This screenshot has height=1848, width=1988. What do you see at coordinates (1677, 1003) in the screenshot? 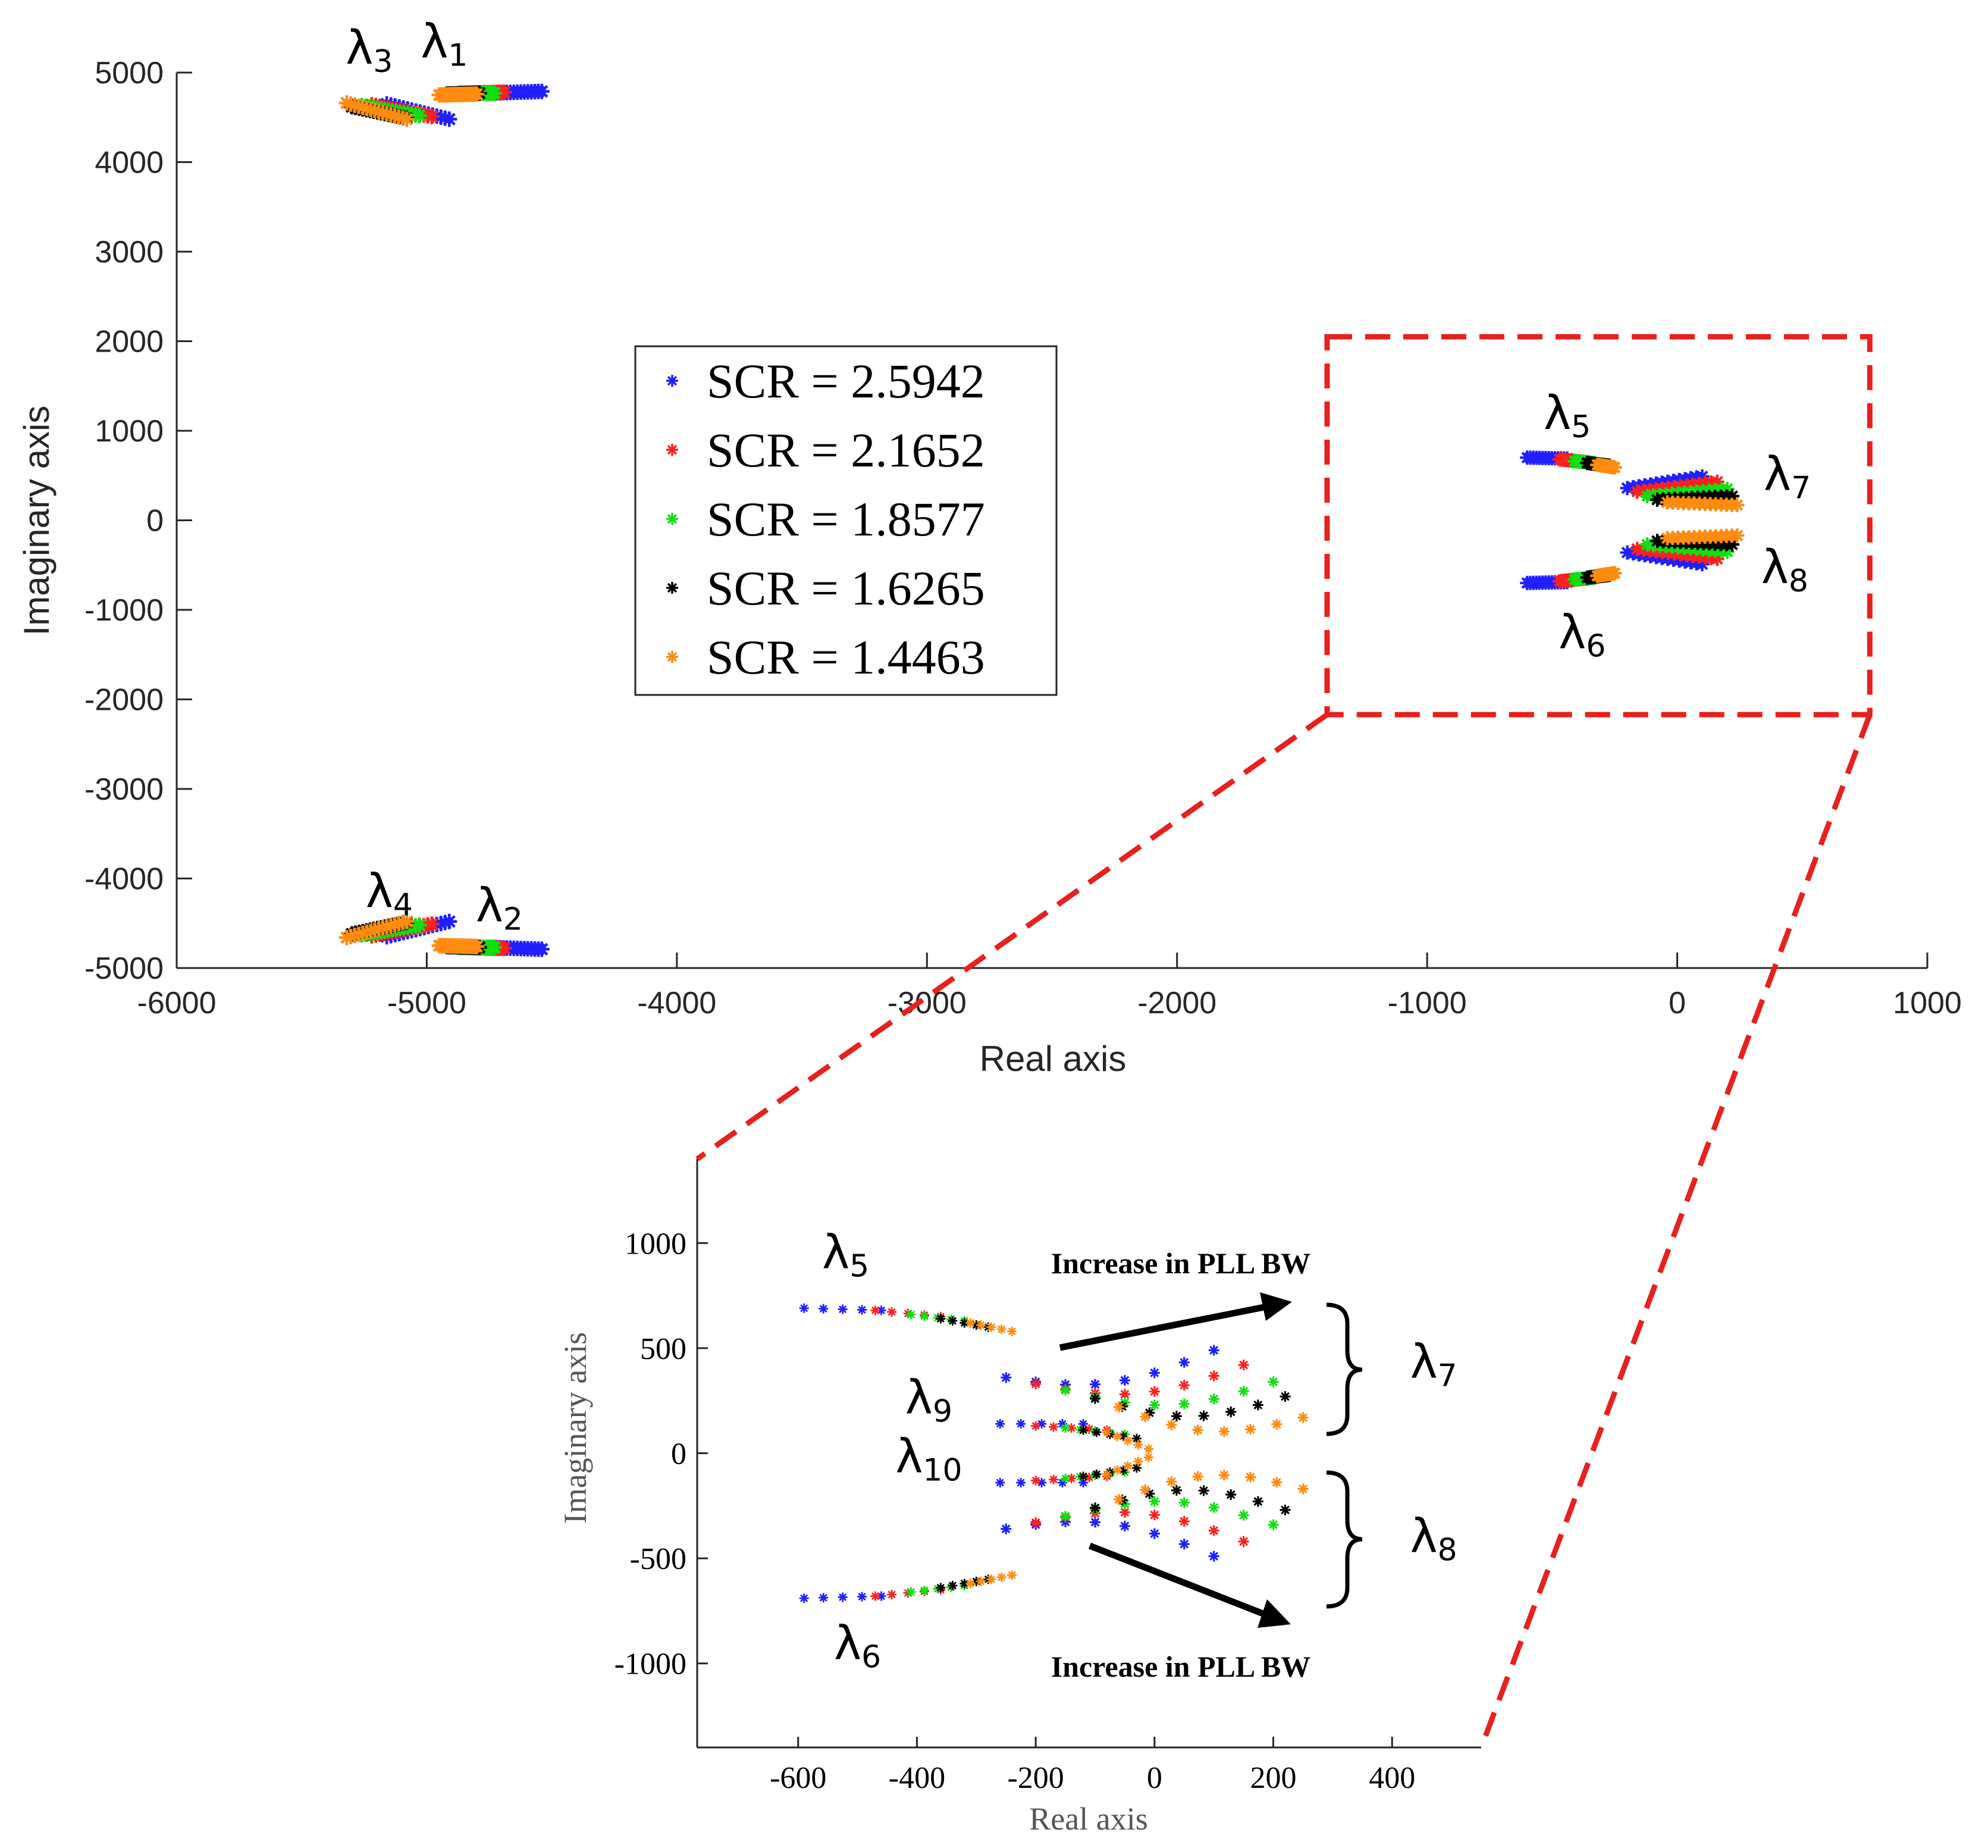
I see `main-x-tick-label: 0` at bounding box center [1677, 1003].